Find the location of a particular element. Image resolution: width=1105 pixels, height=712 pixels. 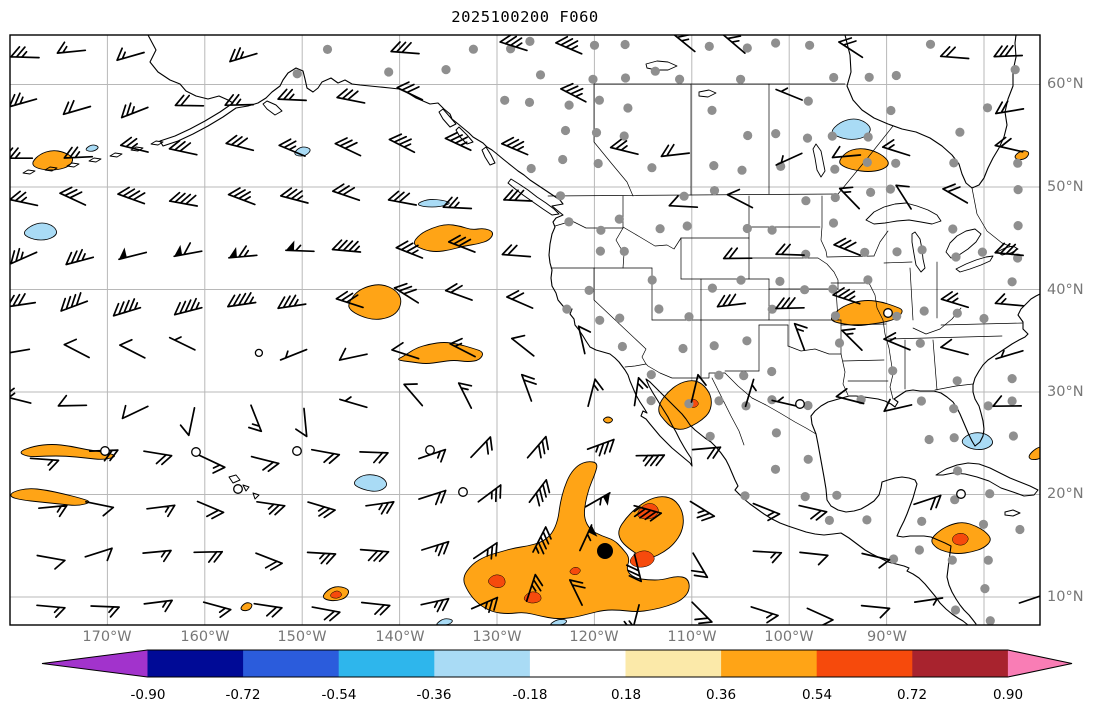

lon-tick-label: 120°W is located at coordinates (594, 637).